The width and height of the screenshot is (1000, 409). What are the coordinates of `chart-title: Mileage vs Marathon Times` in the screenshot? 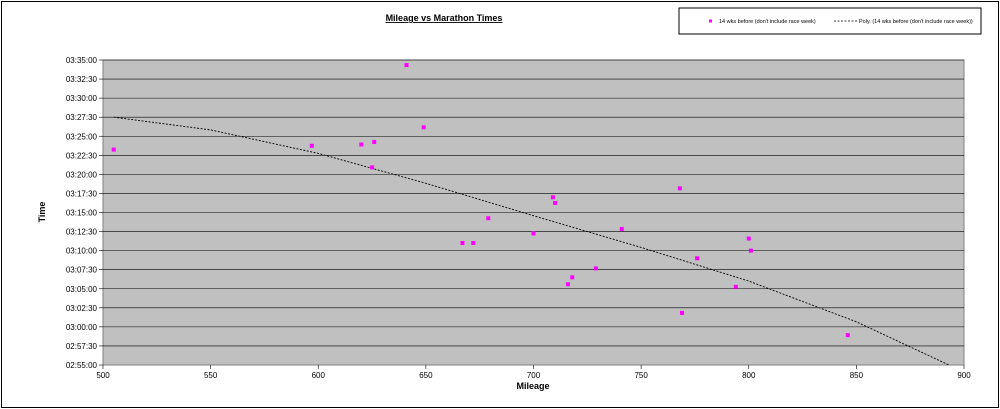 It's located at (444, 18).